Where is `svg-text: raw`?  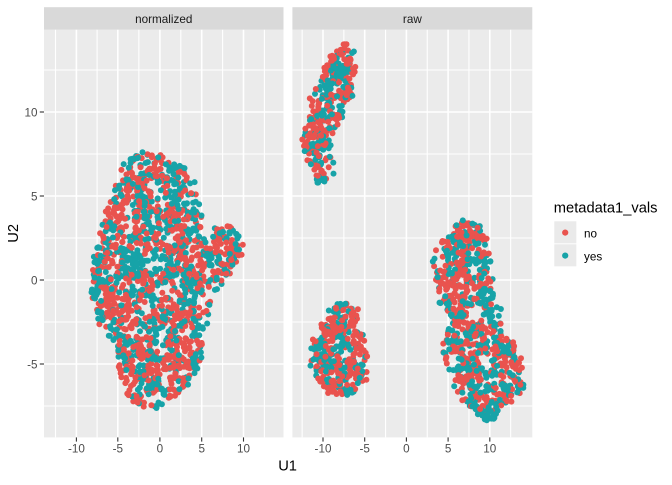 svg-text: raw is located at coordinates (412, 19).